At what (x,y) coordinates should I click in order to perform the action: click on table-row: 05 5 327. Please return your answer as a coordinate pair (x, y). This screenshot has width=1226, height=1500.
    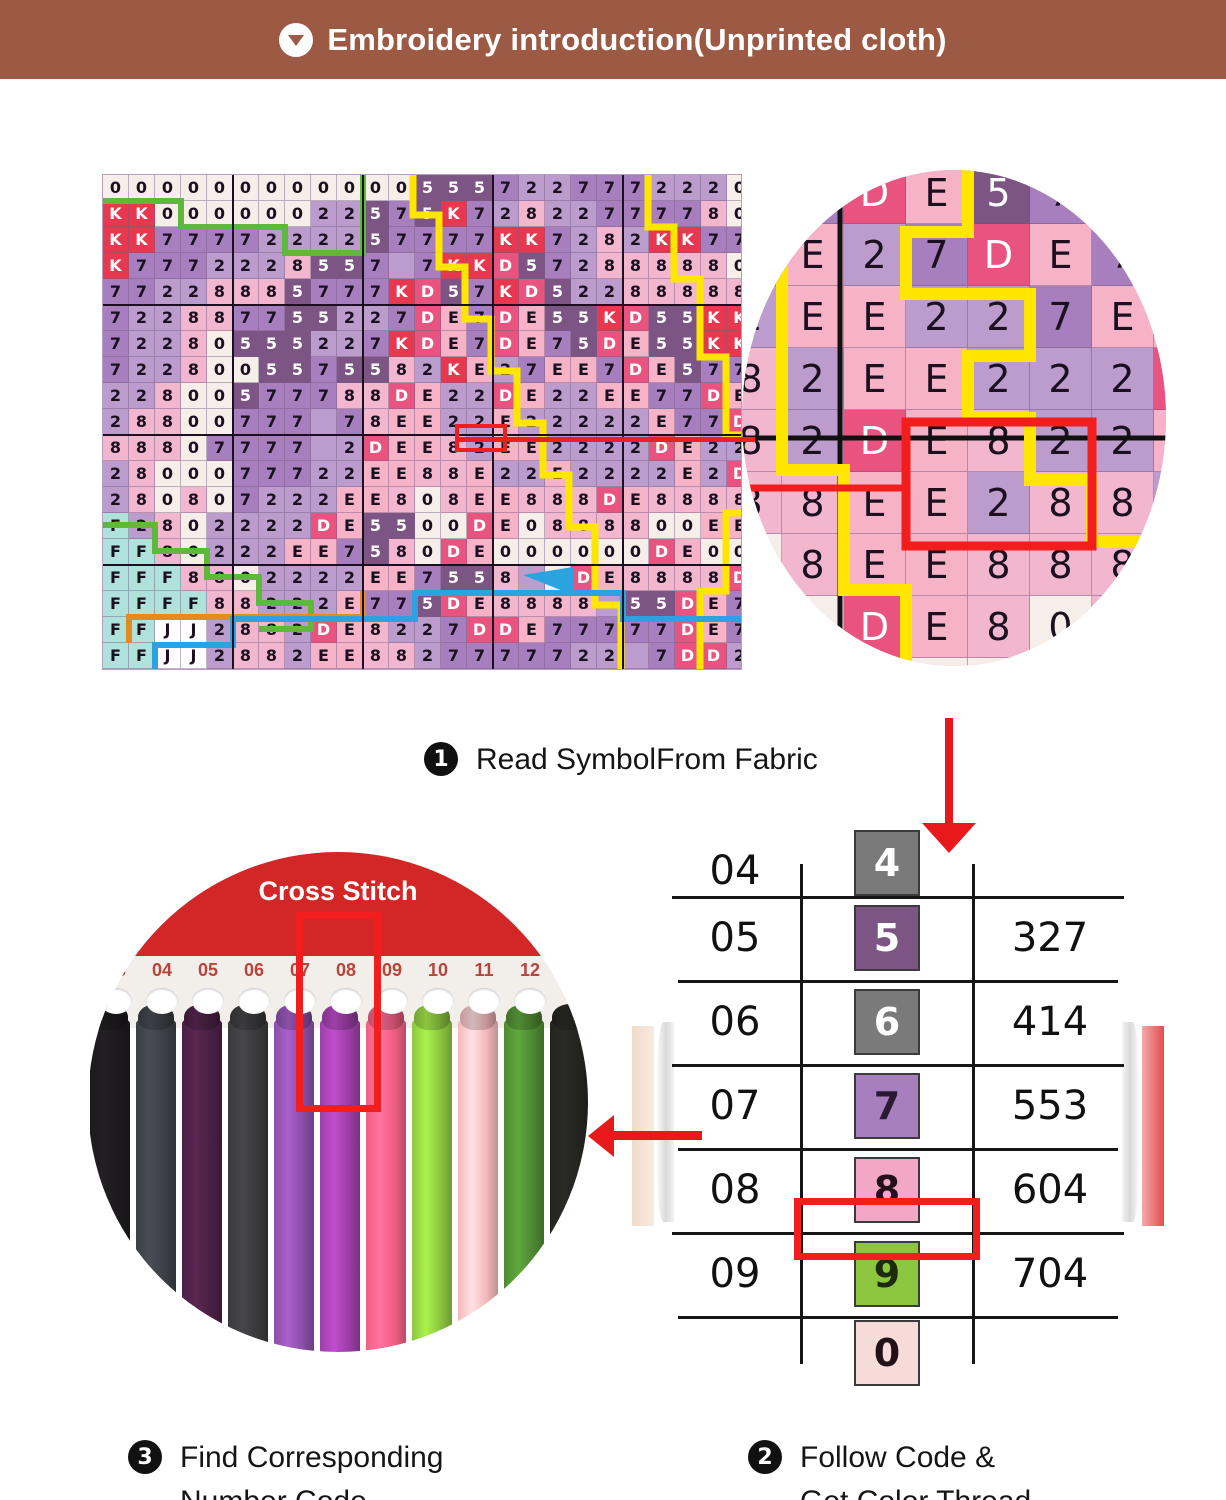
    Looking at the image, I should click on (898, 938).